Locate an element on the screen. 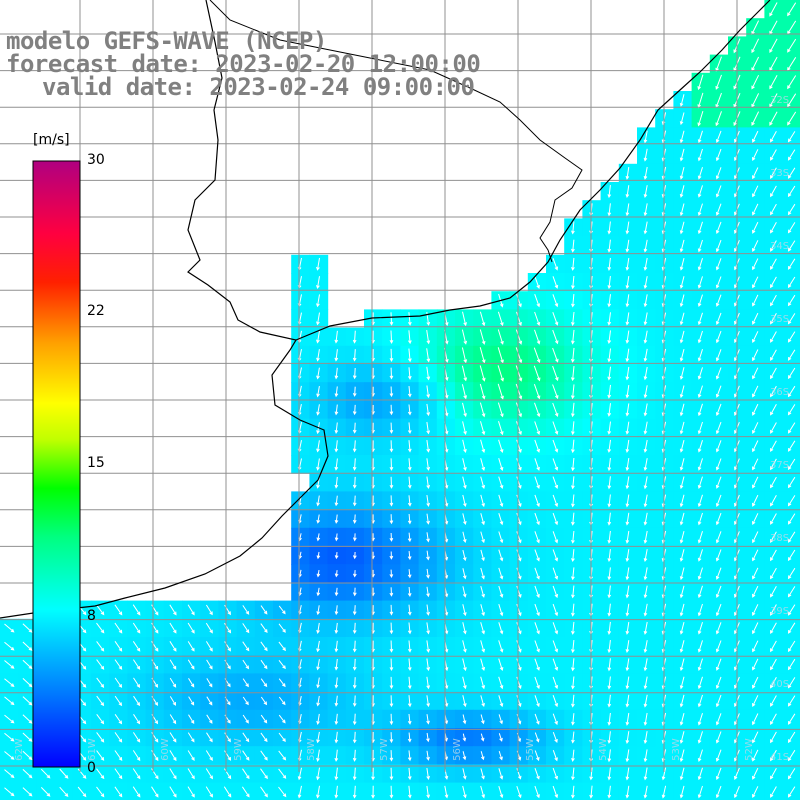  lat-label: 39S is located at coordinates (780, 611).